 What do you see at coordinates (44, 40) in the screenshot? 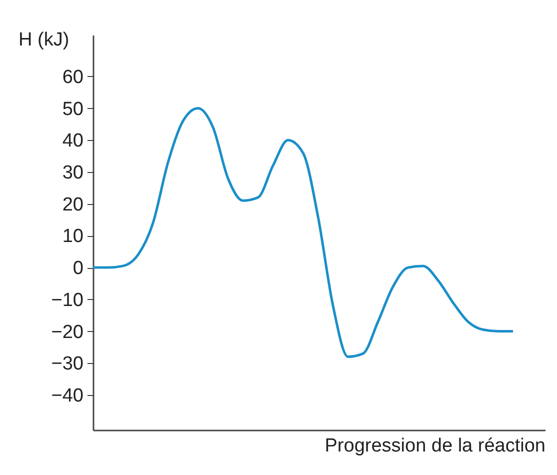
I see `y-axis-title: H (kJ)` at bounding box center [44, 40].